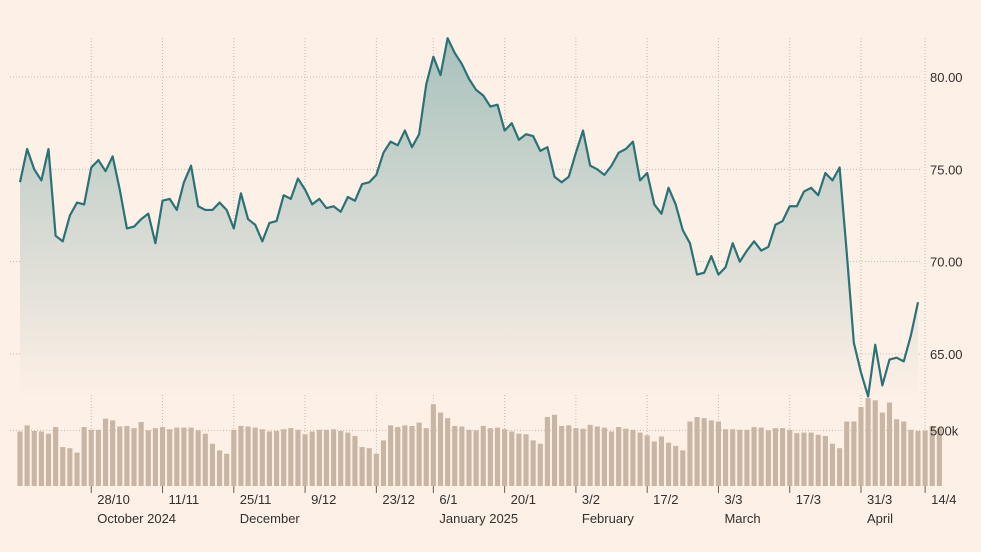 The image size is (981, 552). I want to click on y-tick-label: 80.00, so click(946, 77).